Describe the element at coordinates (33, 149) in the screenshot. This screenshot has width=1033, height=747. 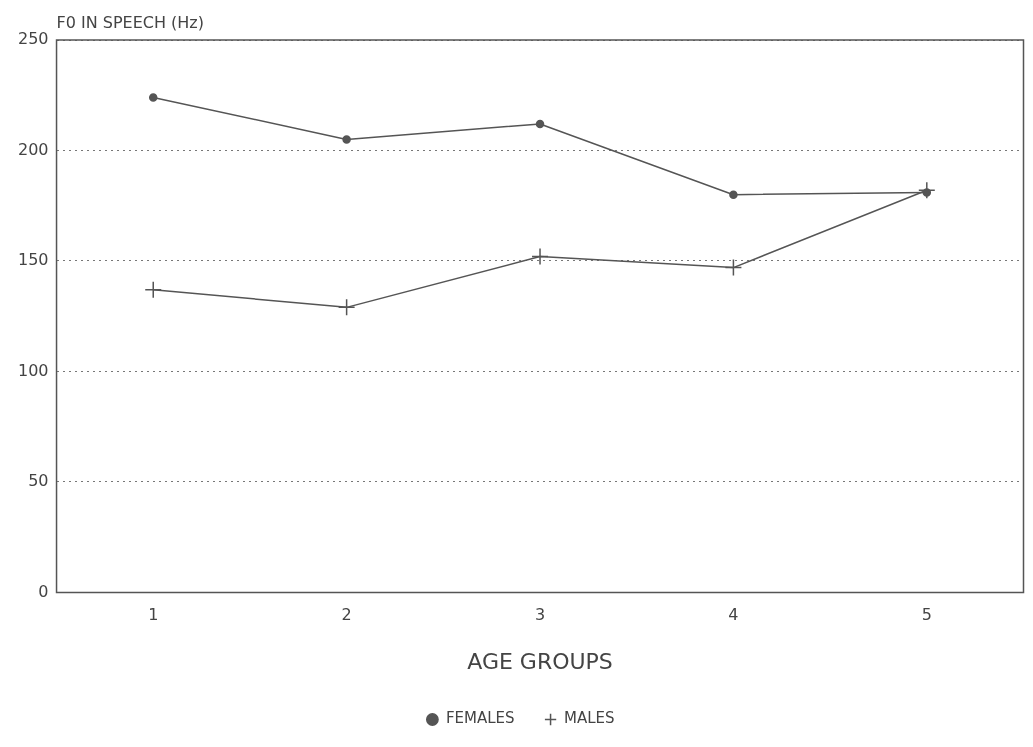
I see `y-tick-label: 200` at that location.